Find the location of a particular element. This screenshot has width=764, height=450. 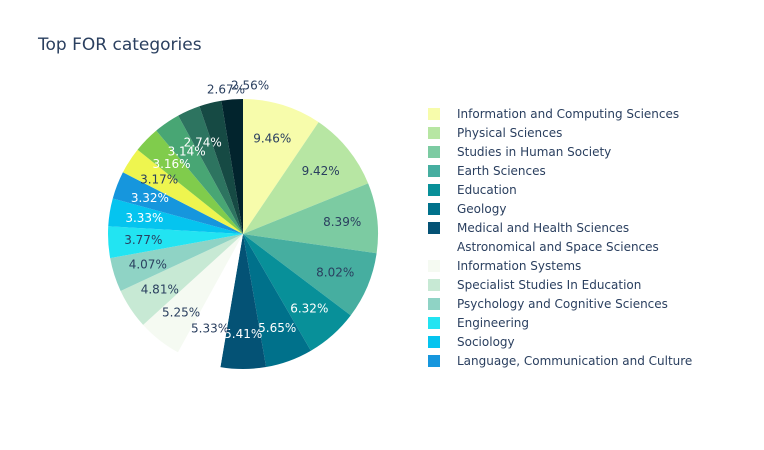

legend-item-label: Engineering is located at coordinates (493, 323).